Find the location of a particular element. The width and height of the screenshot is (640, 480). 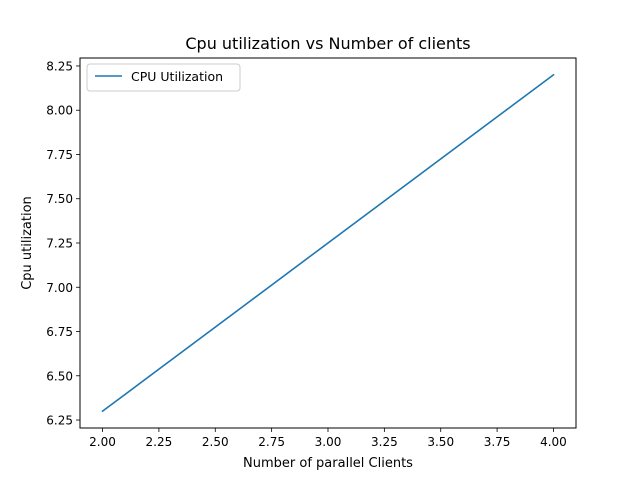

y-axis-label: Cpu utilization is located at coordinates (27, 243).